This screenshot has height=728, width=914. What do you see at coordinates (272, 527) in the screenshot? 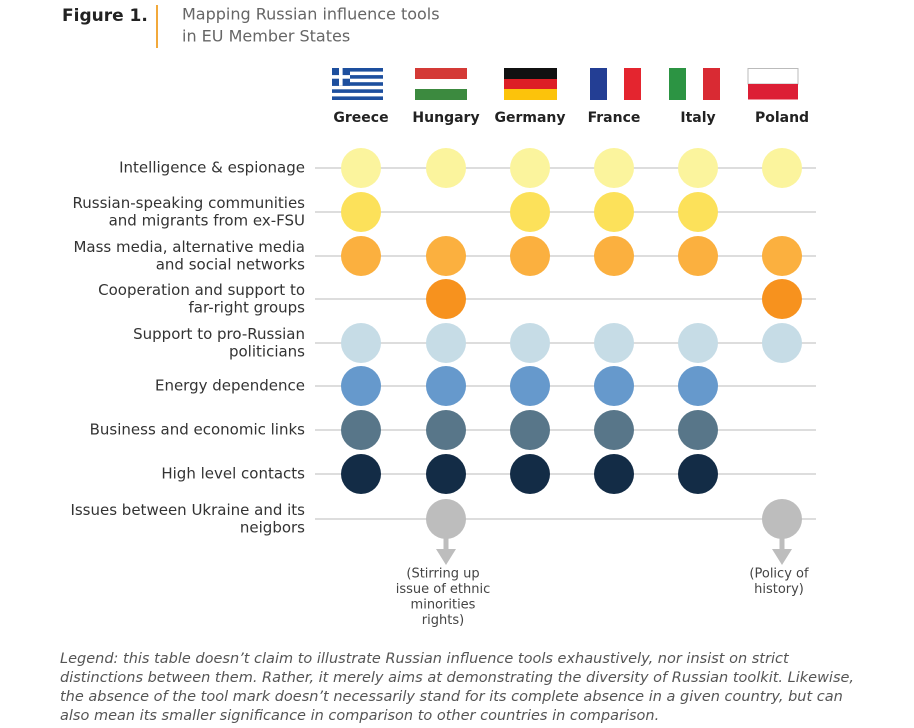
I see `row-label: neigbors` at bounding box center [272, 527].